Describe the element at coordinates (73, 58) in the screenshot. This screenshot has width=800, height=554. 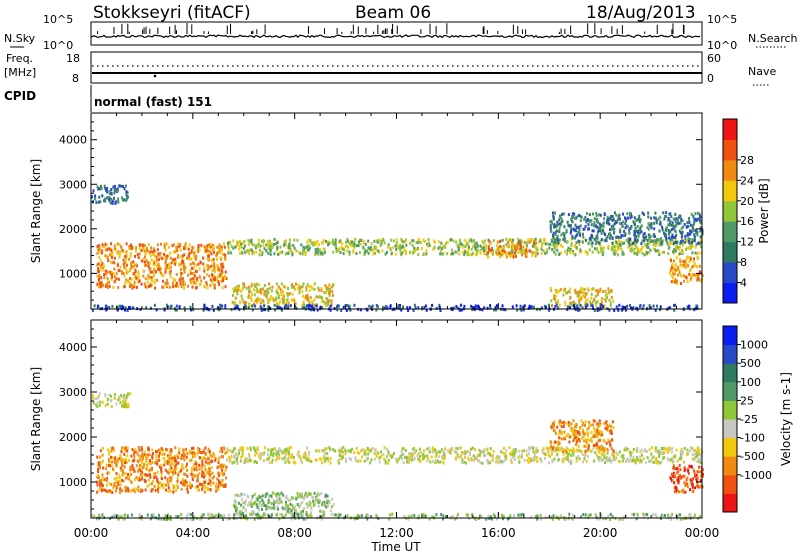
I see `freq-tick-top: 18` at that location.